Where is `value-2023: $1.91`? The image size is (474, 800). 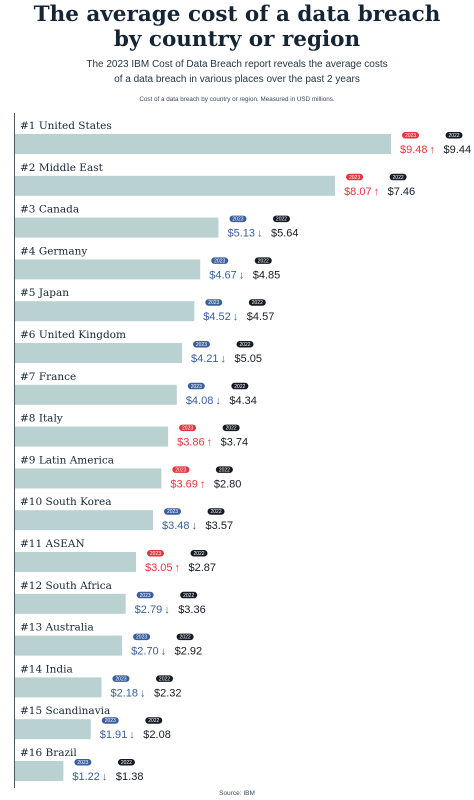 value-2023: $1.91 is located at coordinates (114, 735).